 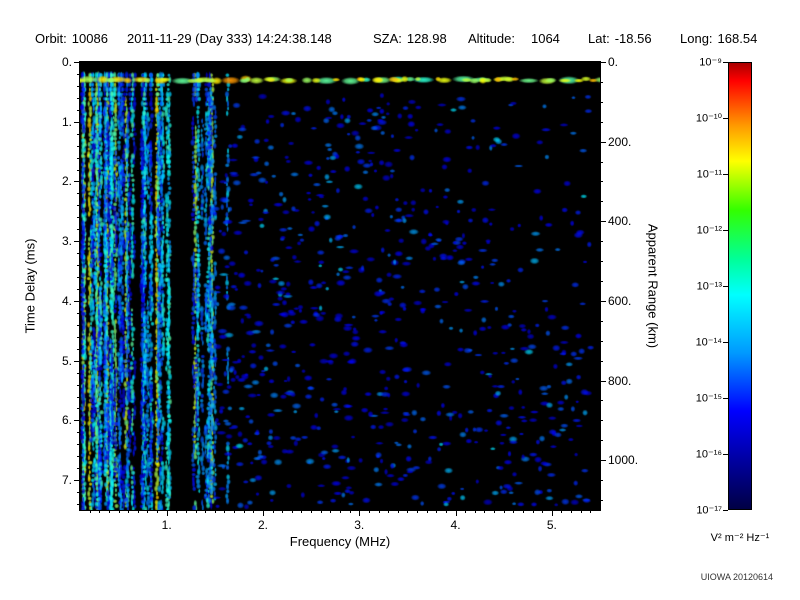 I want to click on y-left-tick-label: 3., so click(x=66, y=241).